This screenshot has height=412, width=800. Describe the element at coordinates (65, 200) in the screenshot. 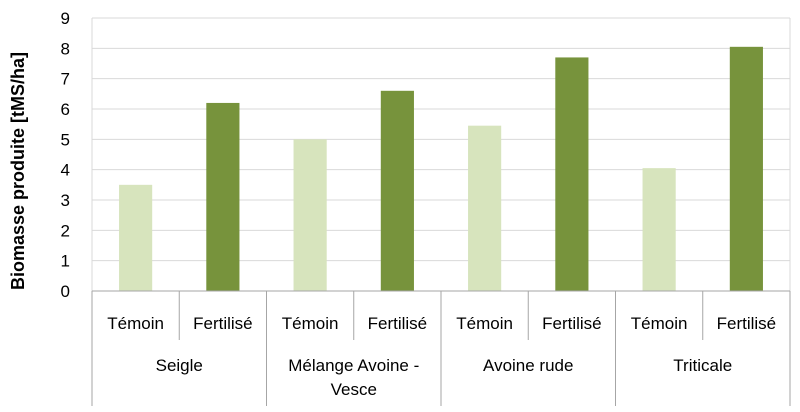

I see `y-tick-label: 3` at that location.